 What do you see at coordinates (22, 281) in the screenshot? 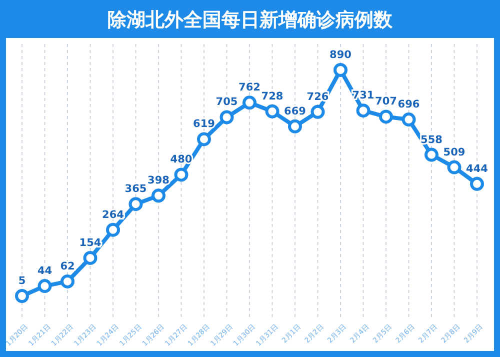
I see `data-label: 5` at bounding box center [22, 281].